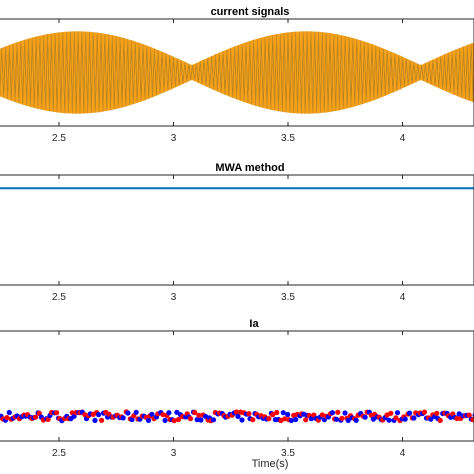 This screenshot has width=474, height=474. Describe the element at coordinates (249, 168) in the screenshot. I see `panel-title: MWA method` at that location.